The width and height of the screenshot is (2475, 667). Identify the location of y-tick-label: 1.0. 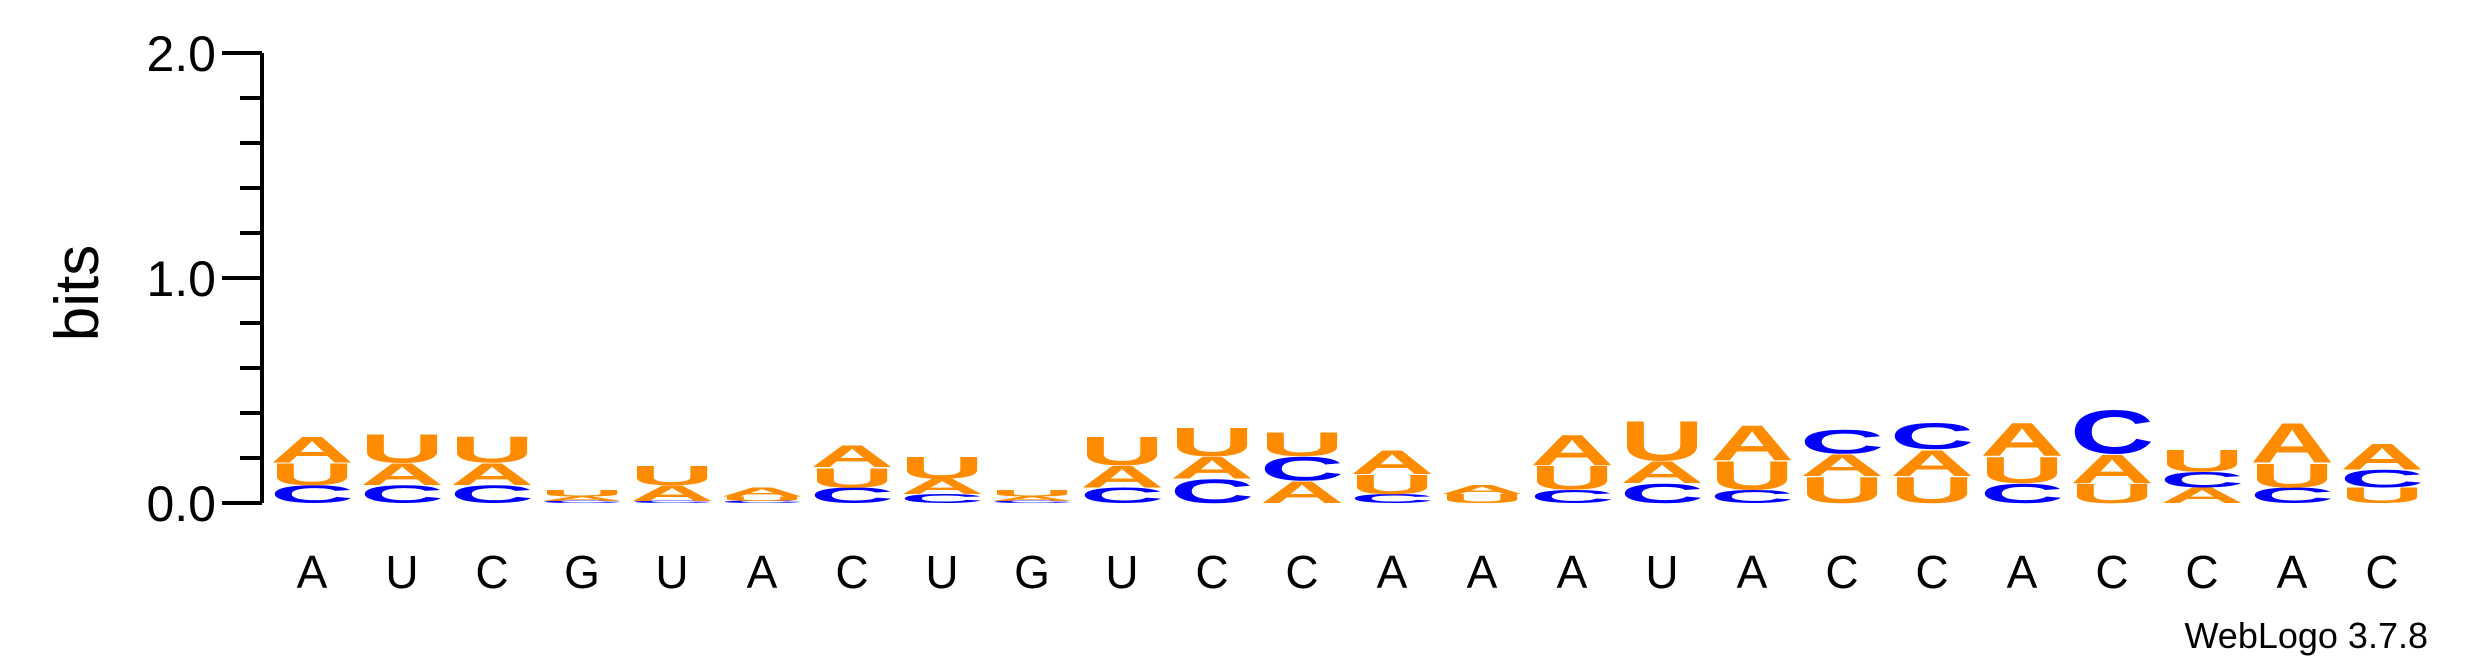
(181, 279).